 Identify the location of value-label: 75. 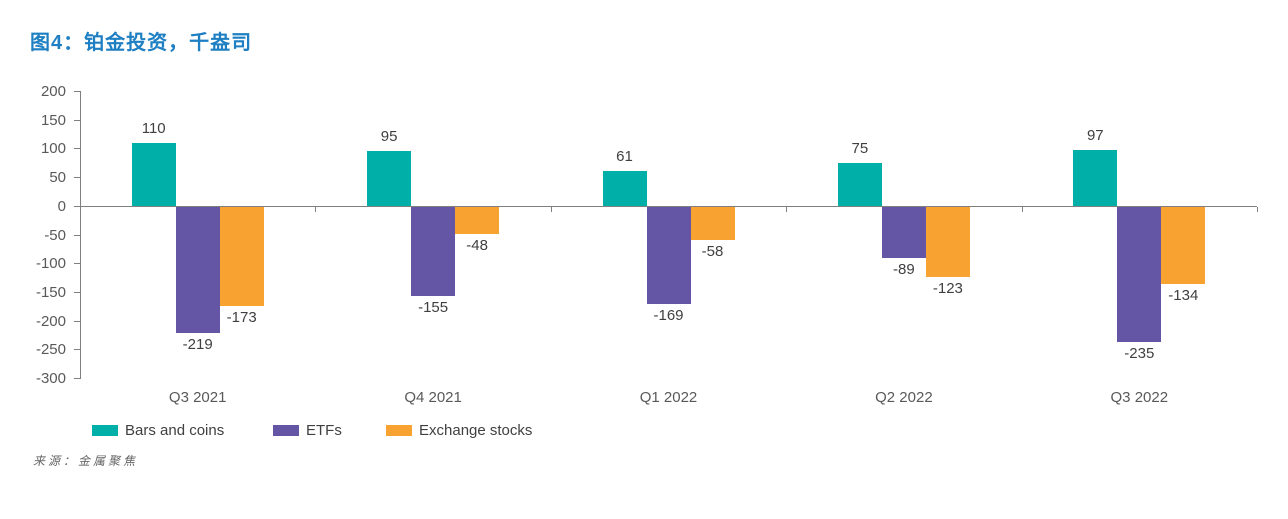
(860, 148).